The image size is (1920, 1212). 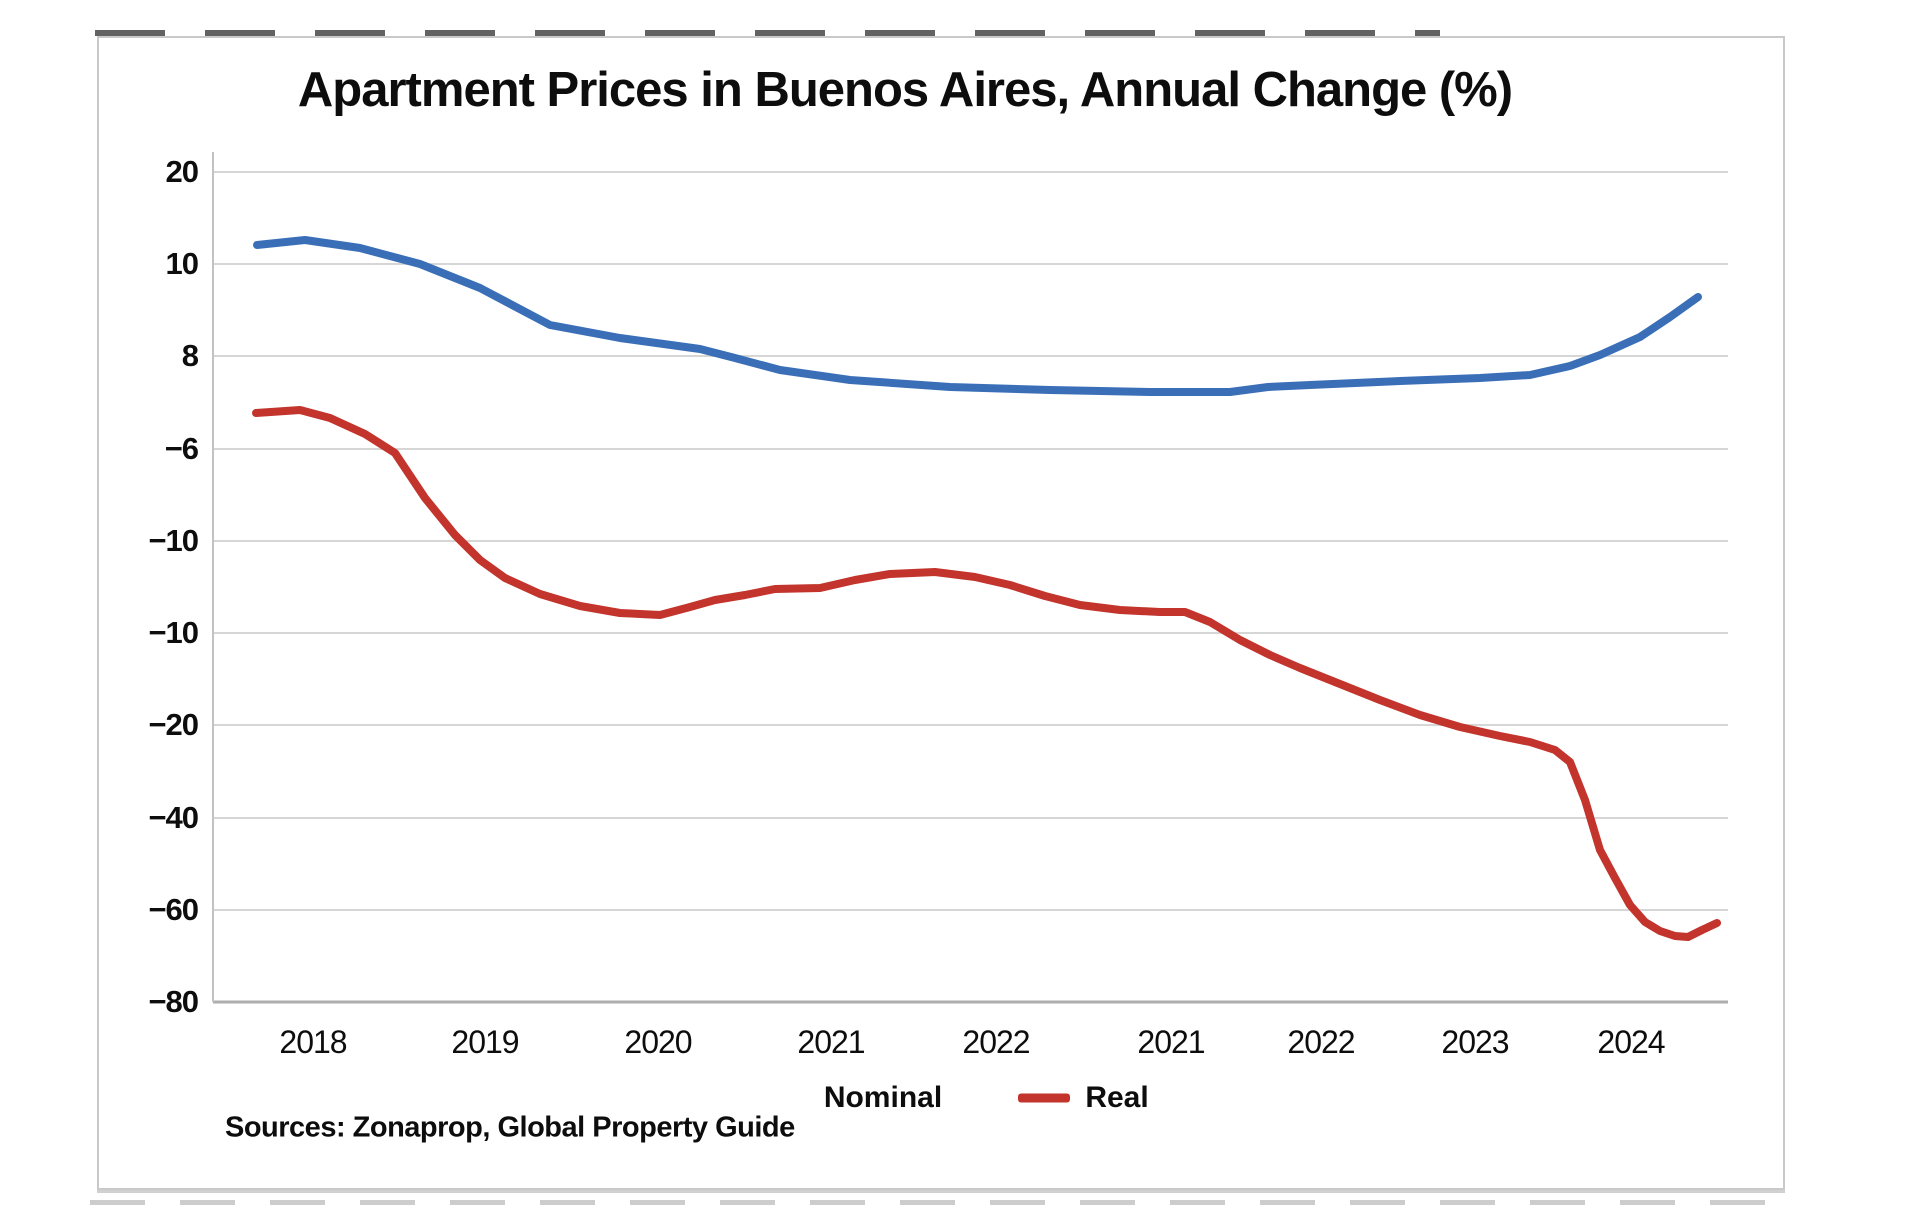 I want to click on legend-swatch-real-dash-icon, so click(x=1044, y=1098).